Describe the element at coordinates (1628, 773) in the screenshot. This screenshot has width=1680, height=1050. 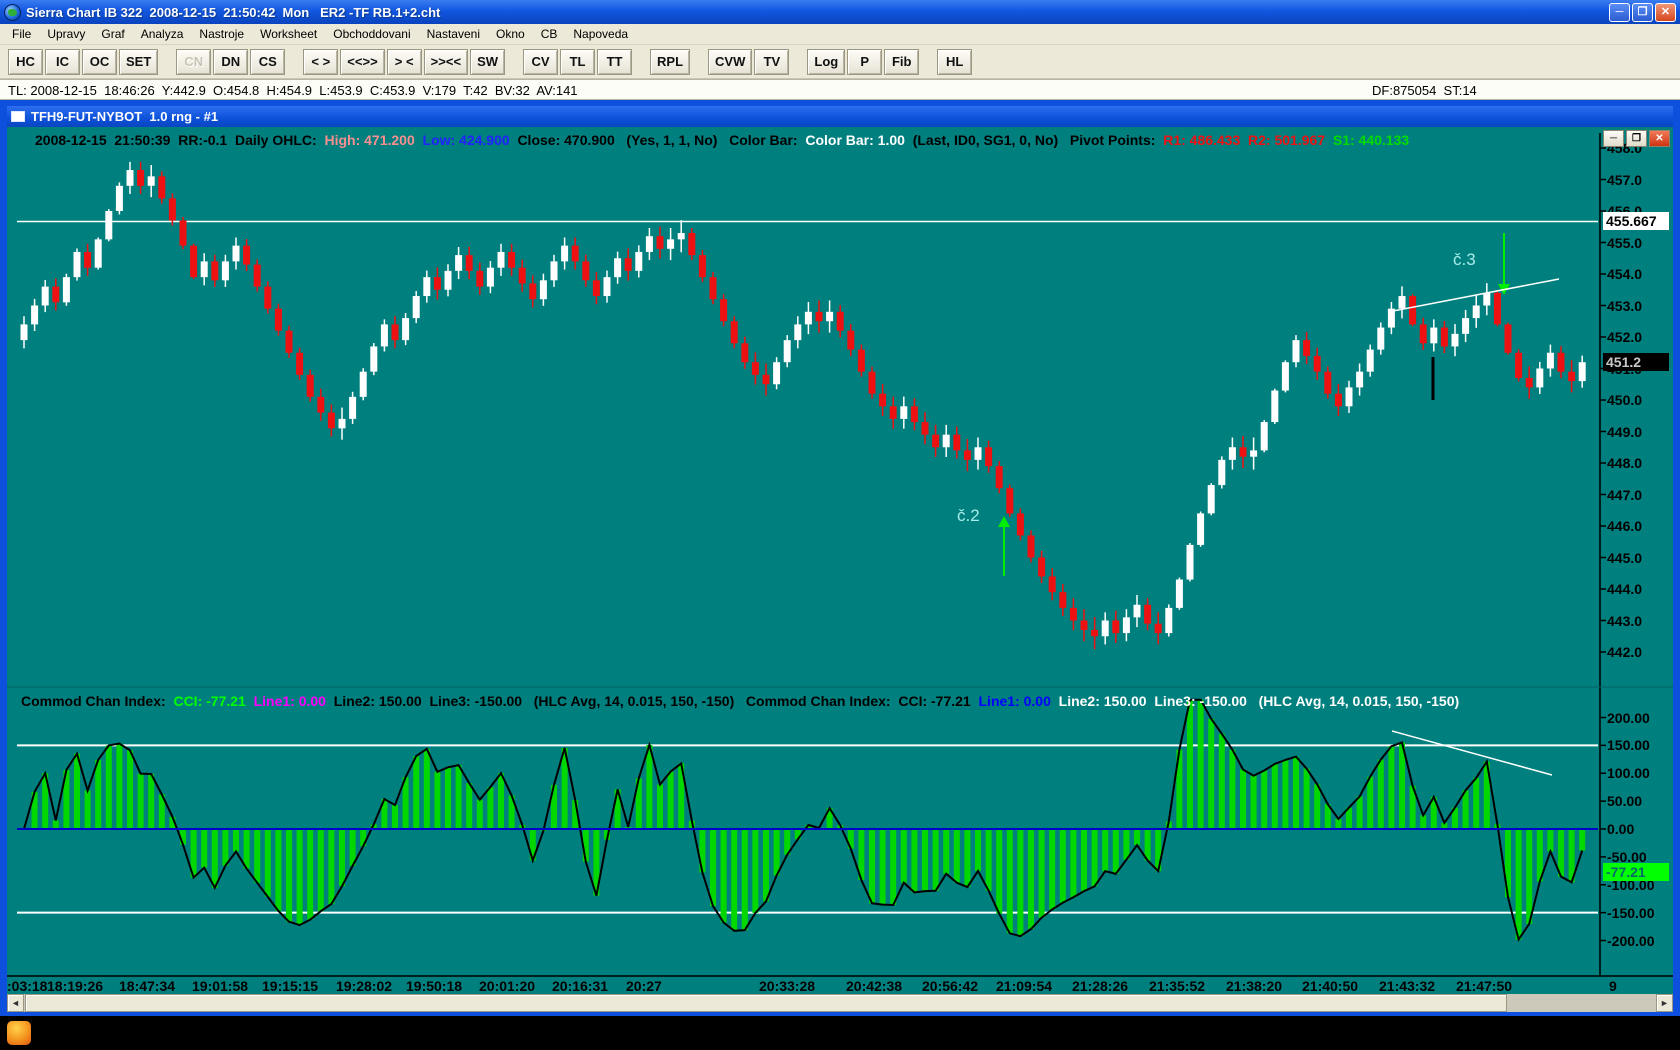
I see `cci-tick: 100.00` at that location.